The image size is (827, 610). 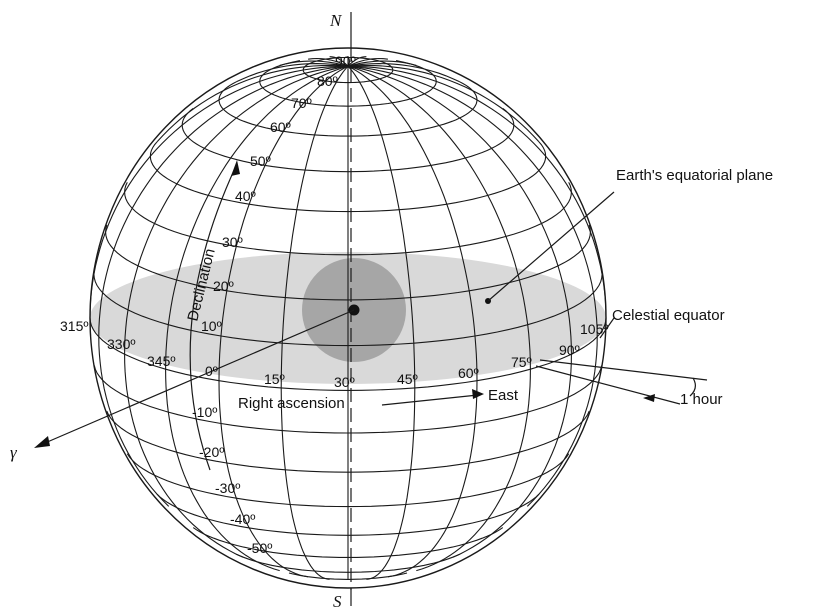 I want to click on equatorial-plane-label: Earth's equatorial plane, so click(x=694, y=175).